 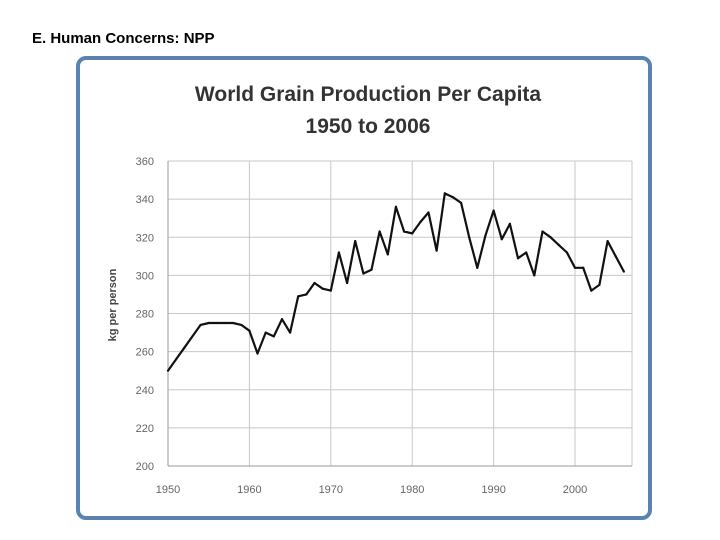 What do you see at coordinates (575, 490) in the screenshot?
I see `x-tick-label: 2000` at bounding box center [575, 490].